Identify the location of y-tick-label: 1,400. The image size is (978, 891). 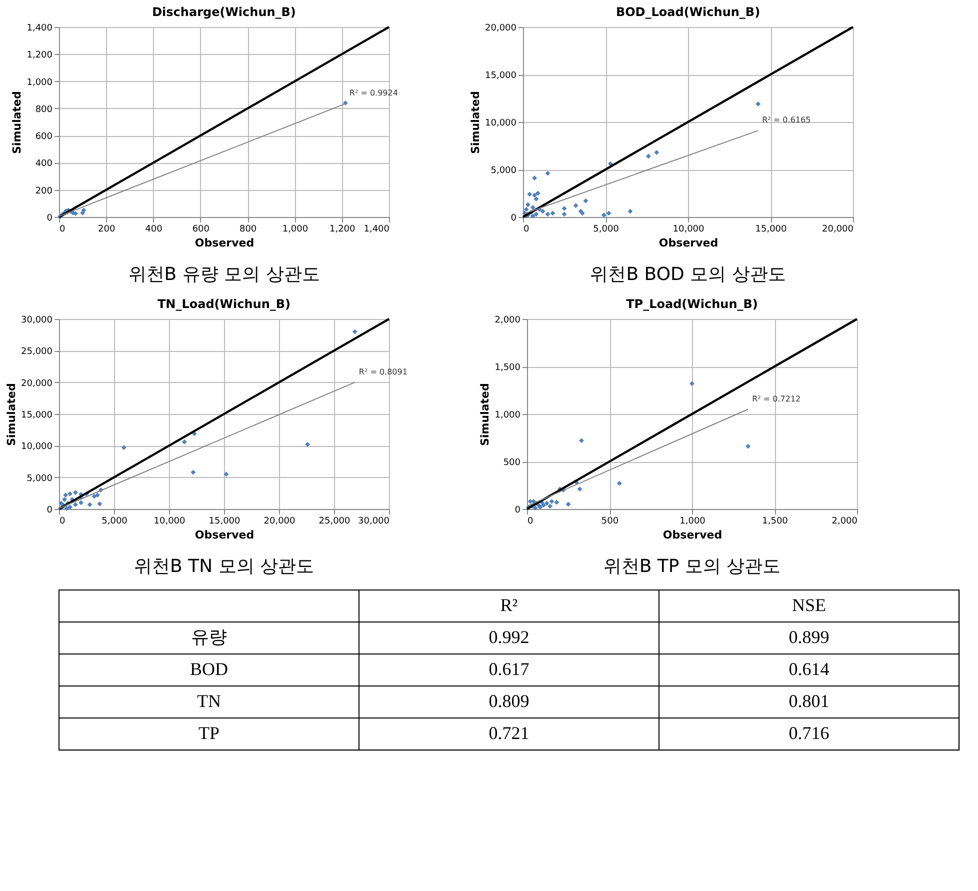
(39, 29).